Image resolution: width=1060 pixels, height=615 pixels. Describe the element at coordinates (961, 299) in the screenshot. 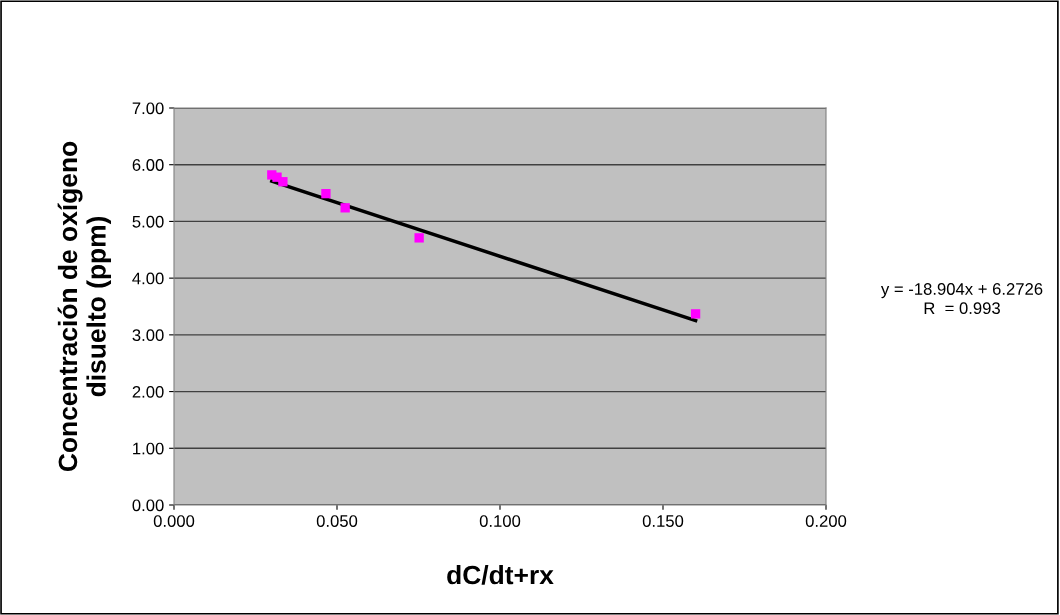

I see `text: y = -18.904x + 6.2726 R = 0.993` at that location.